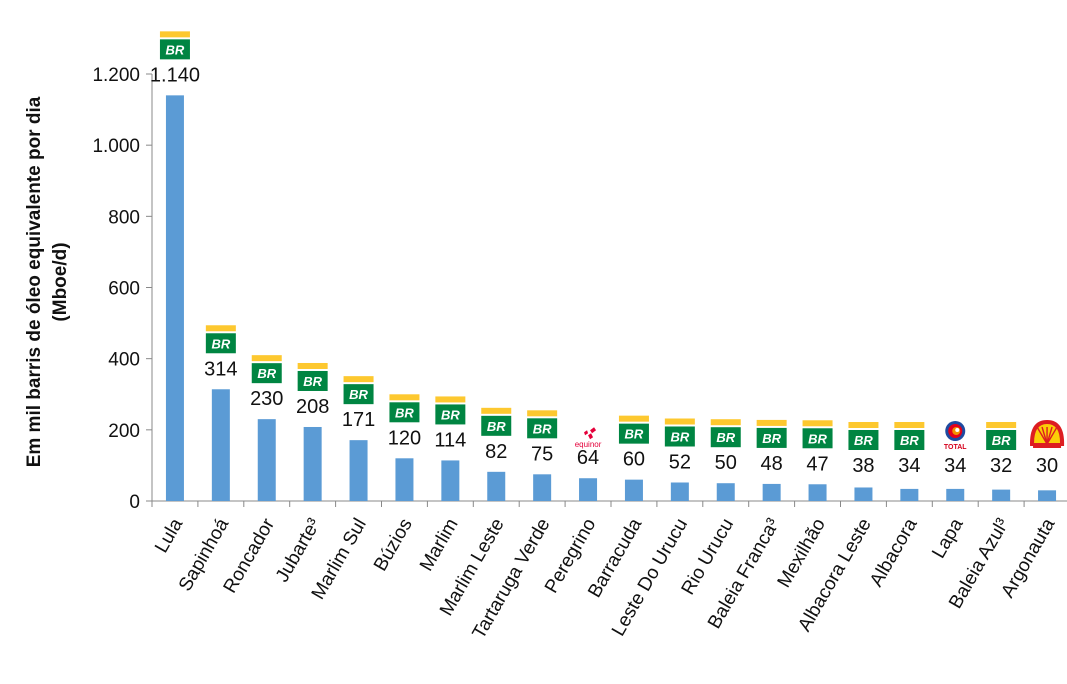  I want to click on data-label: 82, so click(496, 452).